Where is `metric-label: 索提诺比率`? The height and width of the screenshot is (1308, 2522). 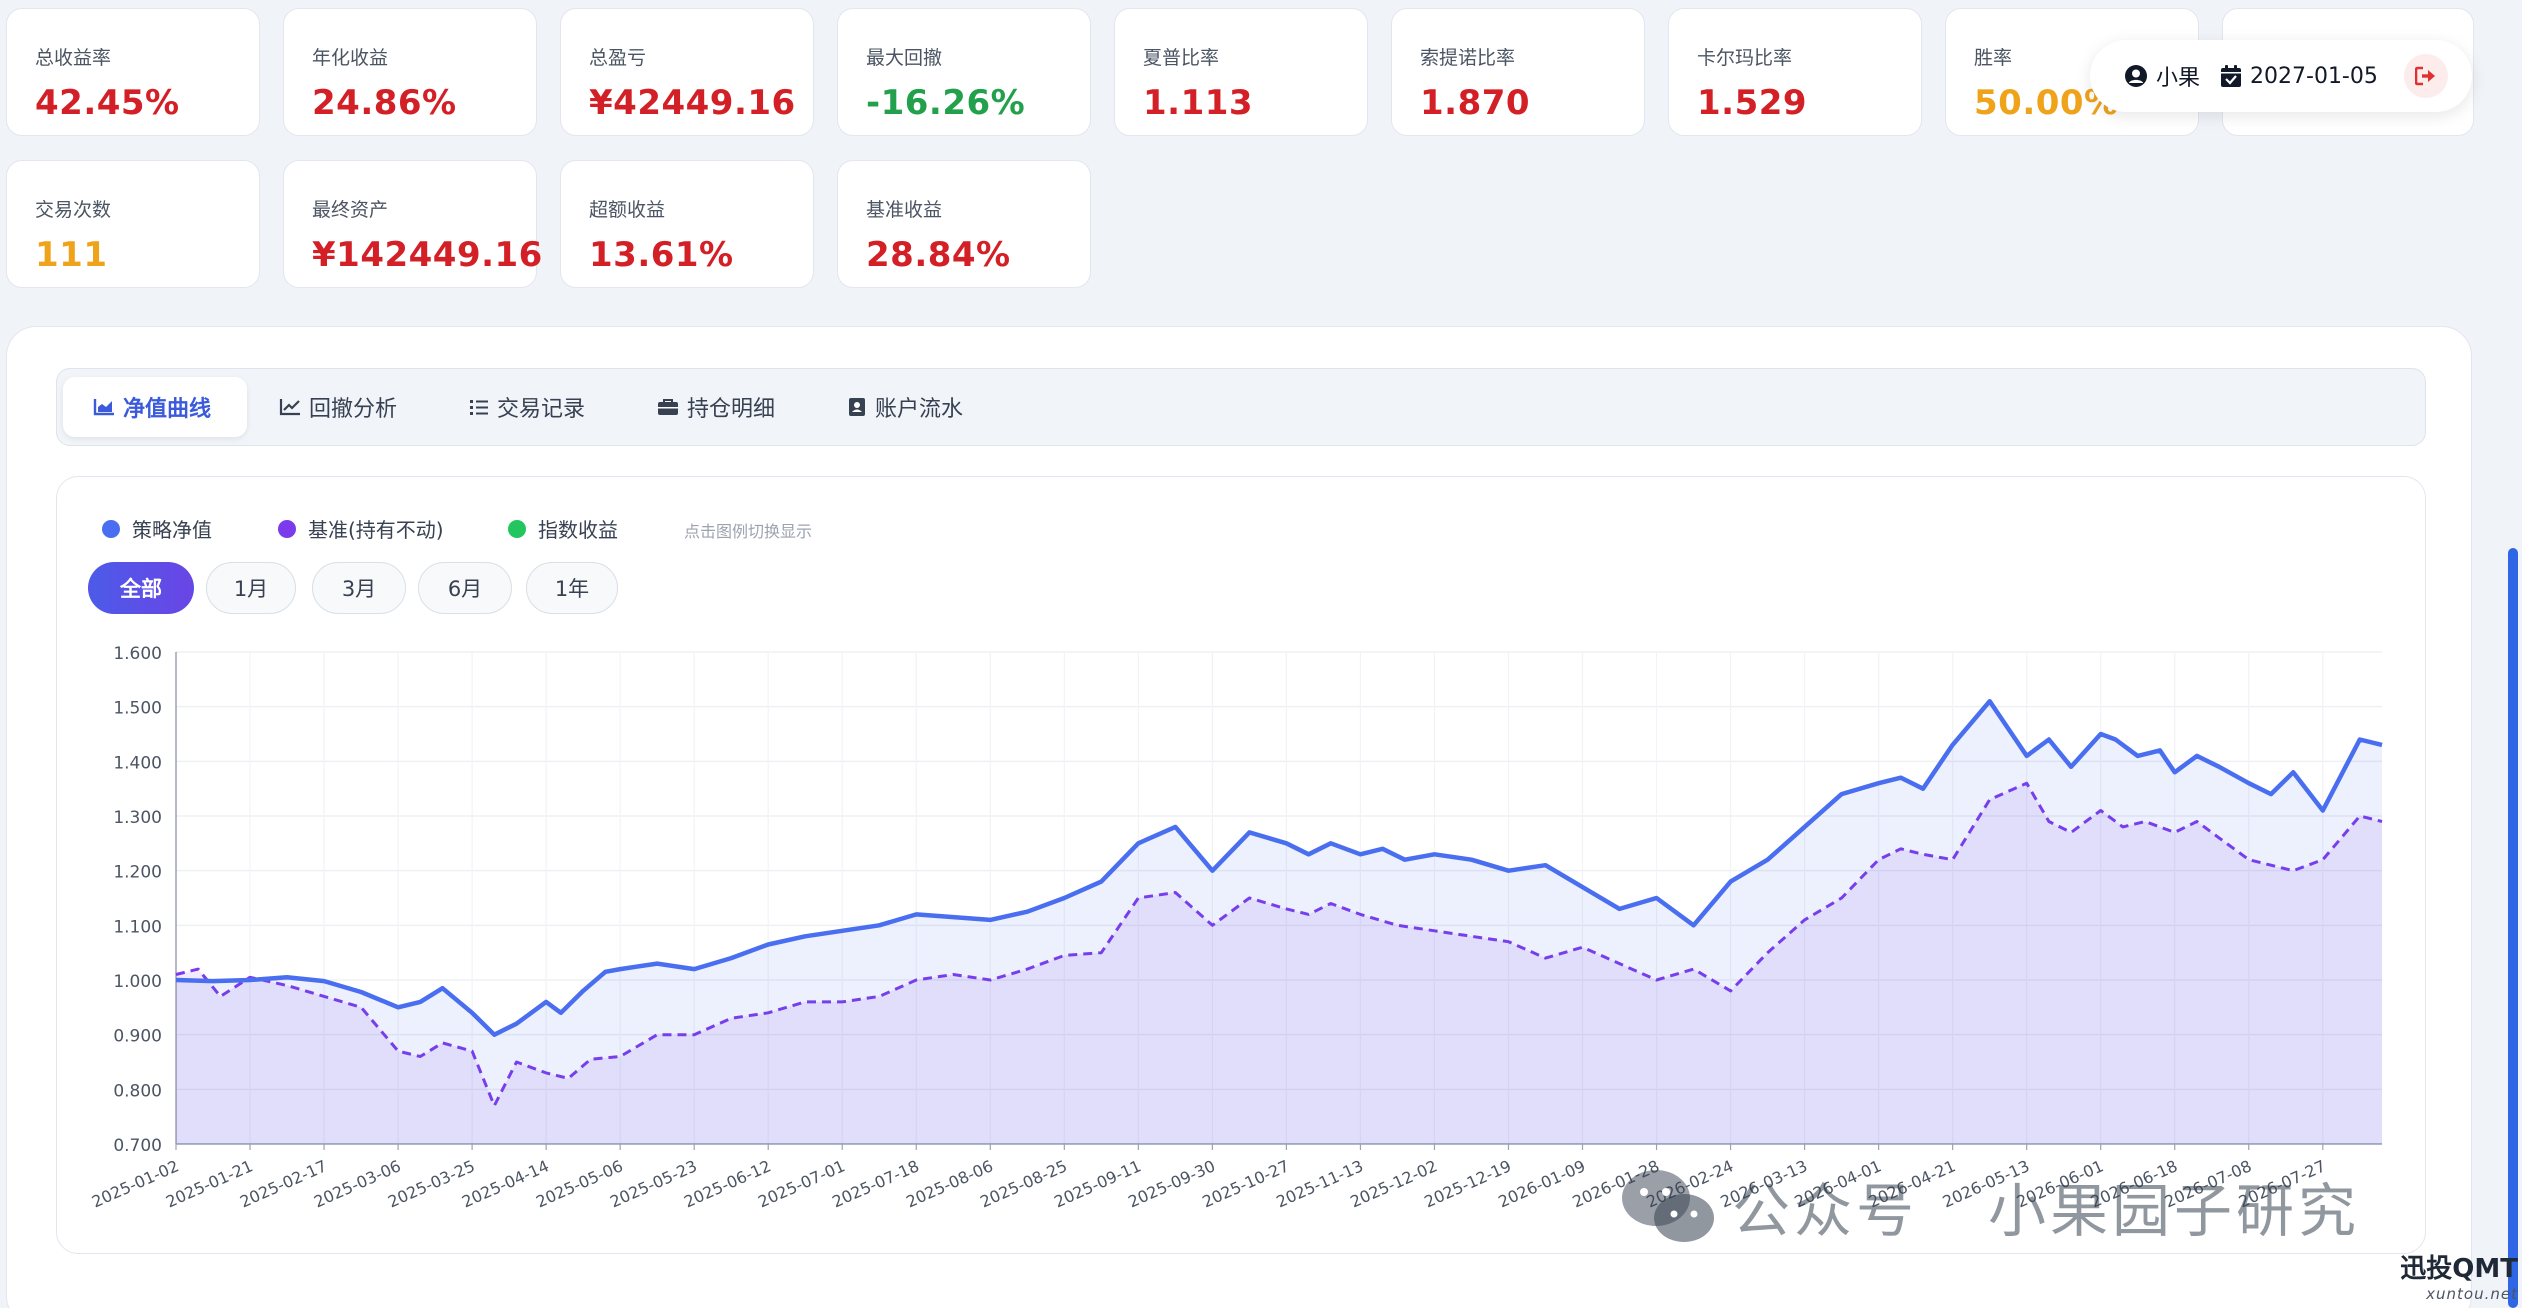
metric-label: 索提诺比率 is located at coordinates (1468, 58).